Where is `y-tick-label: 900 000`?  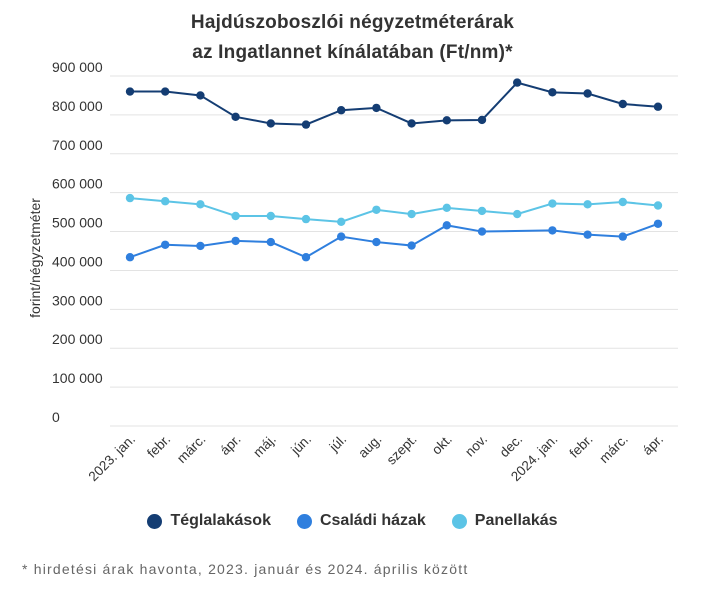 y-tick-label: 900 000 is located at coordinates (77, 67).